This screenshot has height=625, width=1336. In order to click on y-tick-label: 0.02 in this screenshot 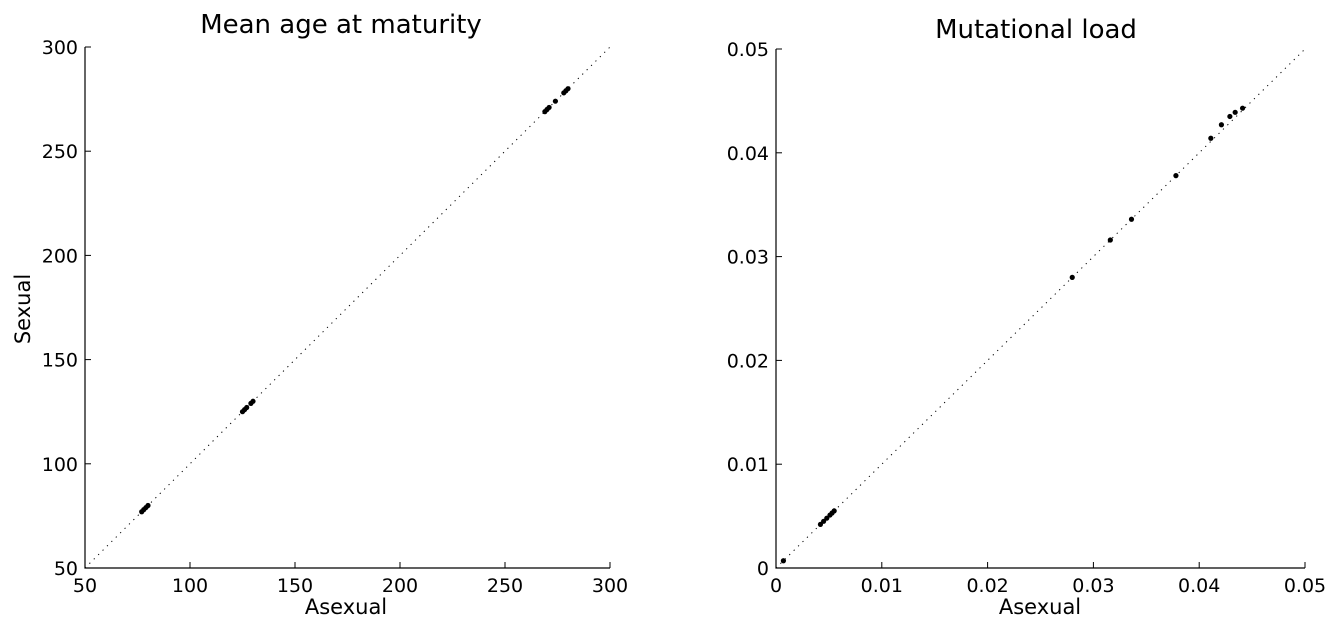, I will do `click(748, 361)`.